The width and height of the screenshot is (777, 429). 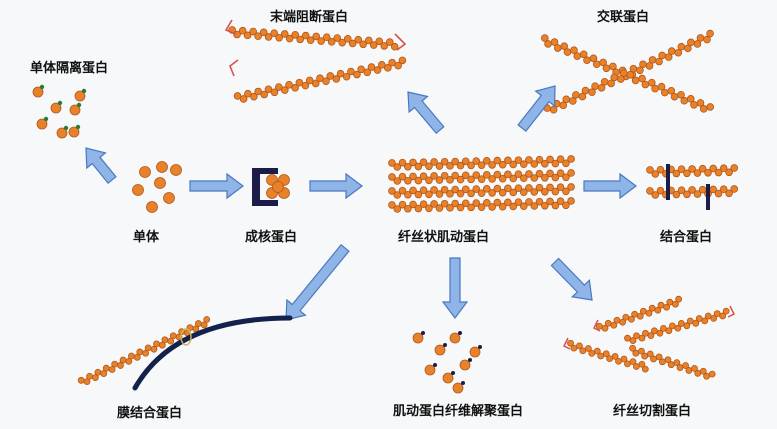 What do you see at coordinates (623, 17) in the screenshot?
I see `label-crosslinking: 交联蛋白` at bounding box center [623, 17].